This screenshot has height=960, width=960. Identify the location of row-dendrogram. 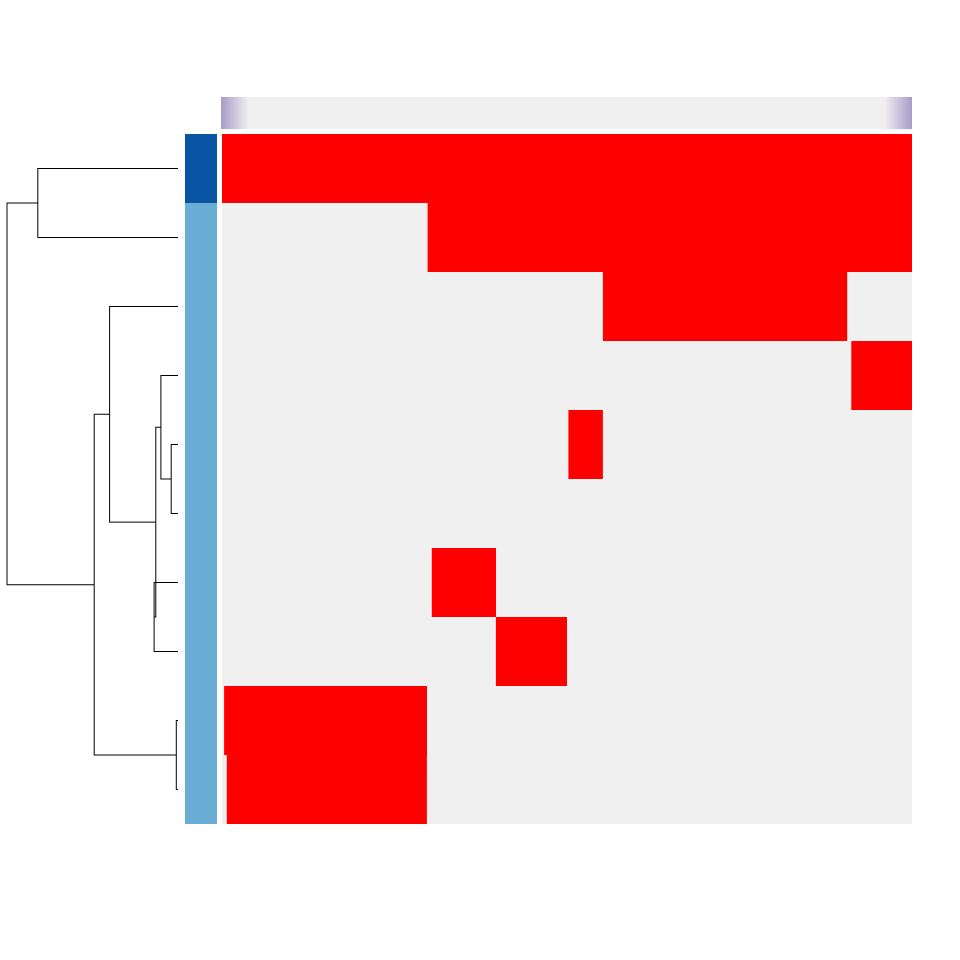
(92, 479).